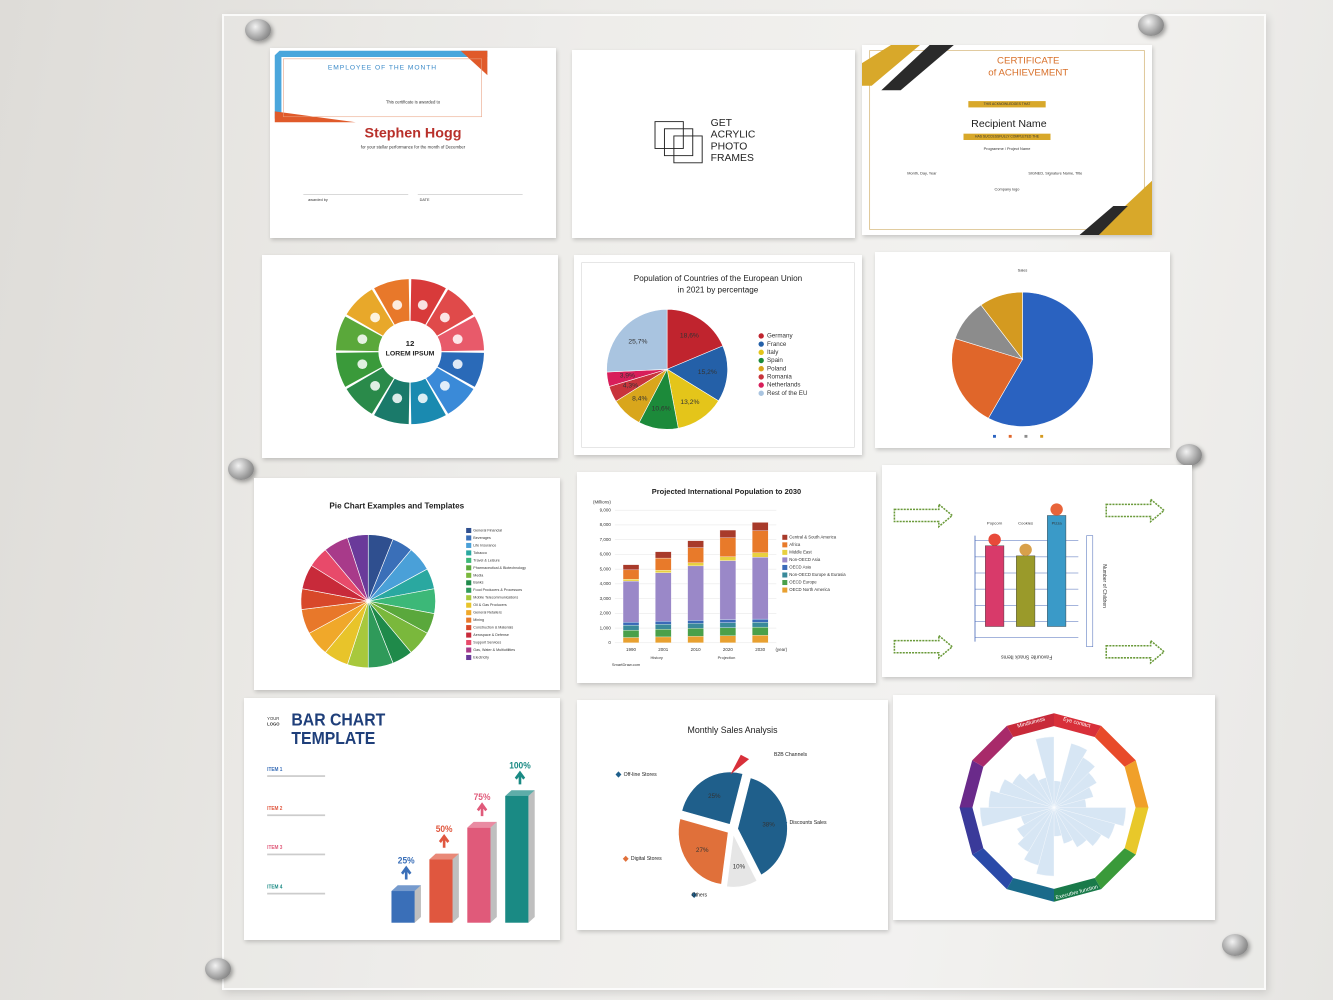 This screenshot has height=1000, width=1333. I want to click on legend-label: OECD North America, so click(809, 589).